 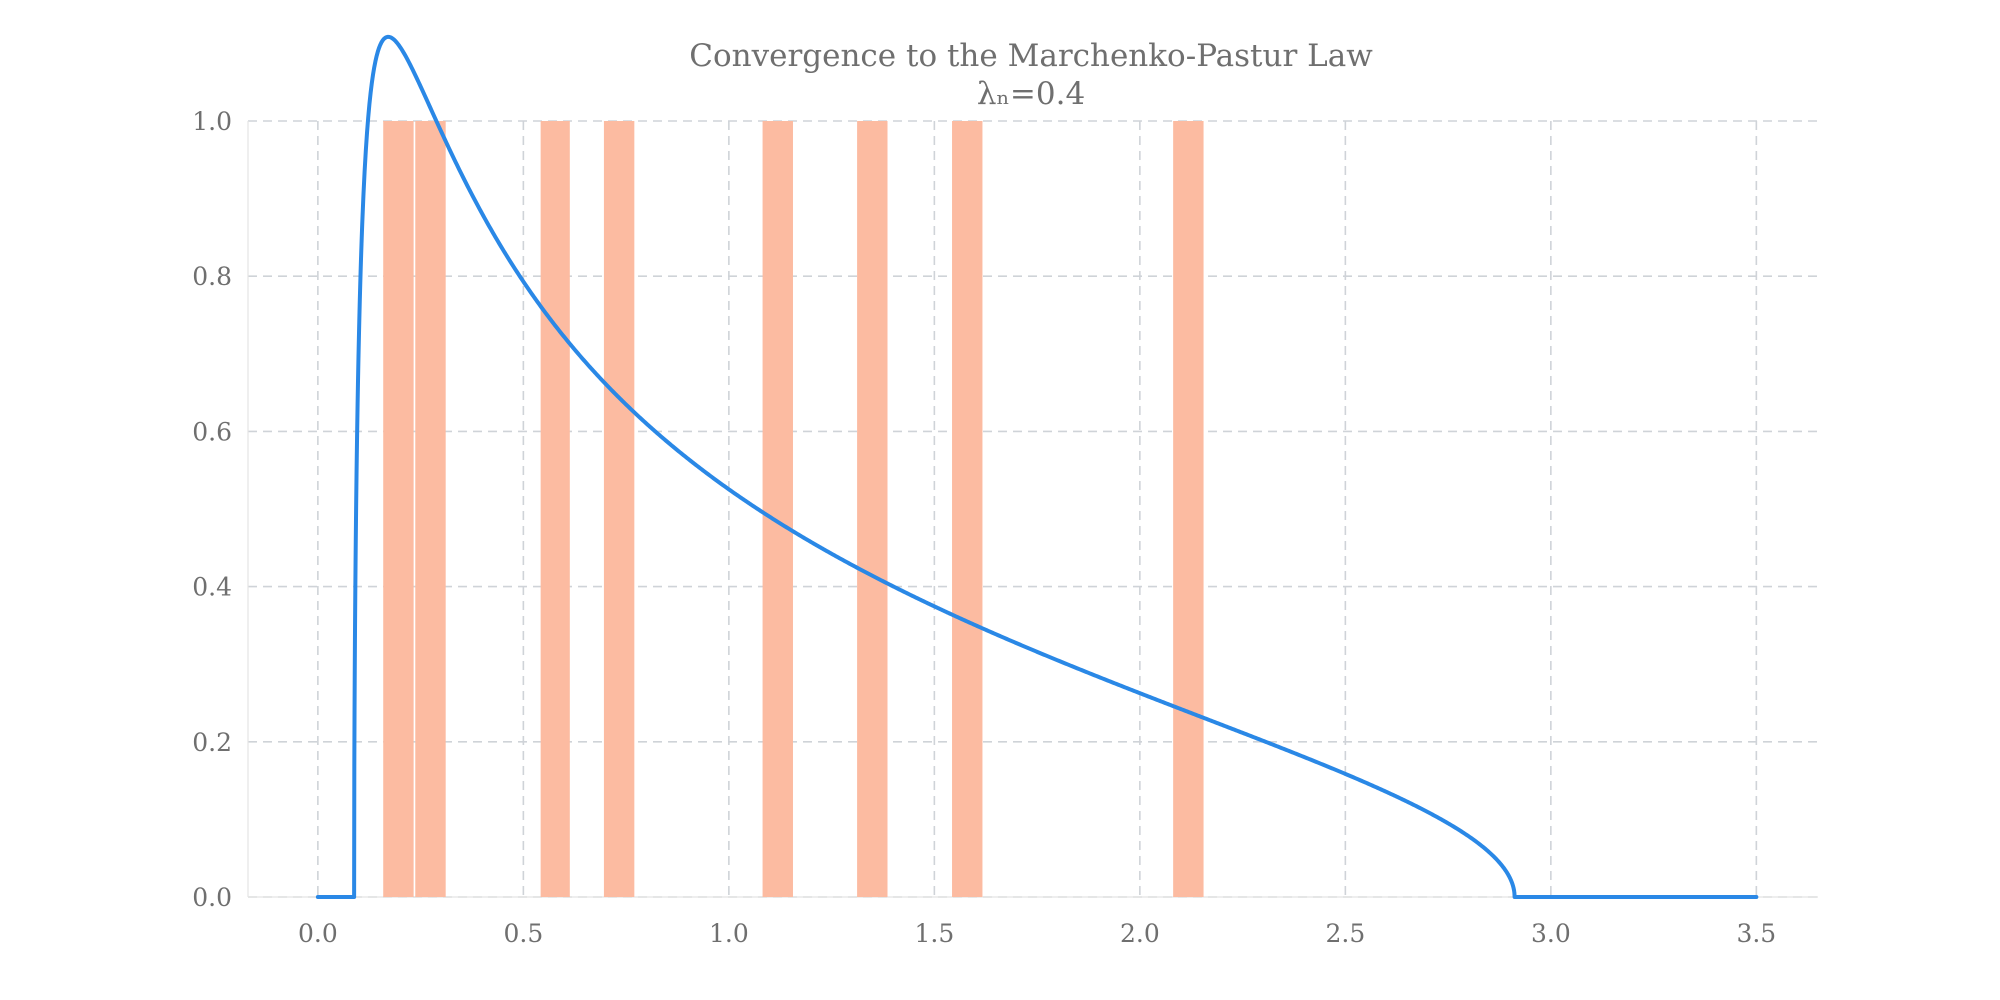 What do you see at coordinates (1037, 933) in the screenshot?
I see `x-tick-labels: 0.0 0.5 1.0 1.5 2.0 2.5 3.0 3.5` at bounding box center [1037, 933].